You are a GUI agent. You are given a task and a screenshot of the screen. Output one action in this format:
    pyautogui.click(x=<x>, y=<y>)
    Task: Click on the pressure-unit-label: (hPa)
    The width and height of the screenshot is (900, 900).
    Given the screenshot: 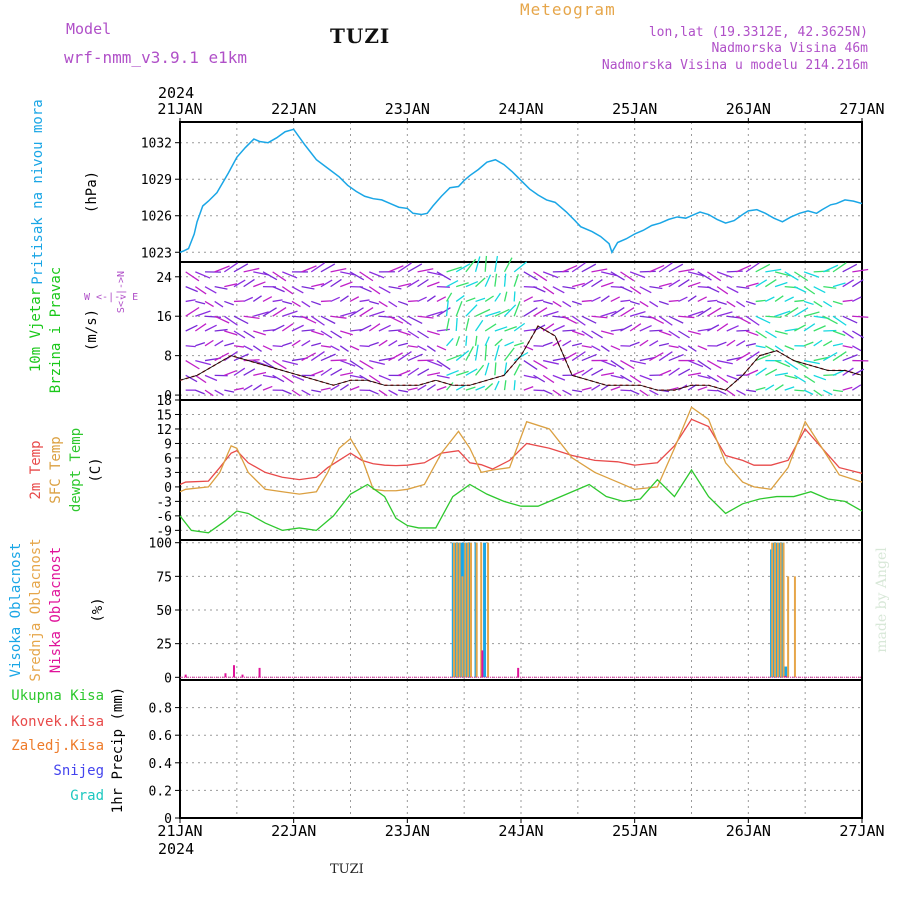 What is the action you would take?
    pyautogui.click(x=92, y=192)
    